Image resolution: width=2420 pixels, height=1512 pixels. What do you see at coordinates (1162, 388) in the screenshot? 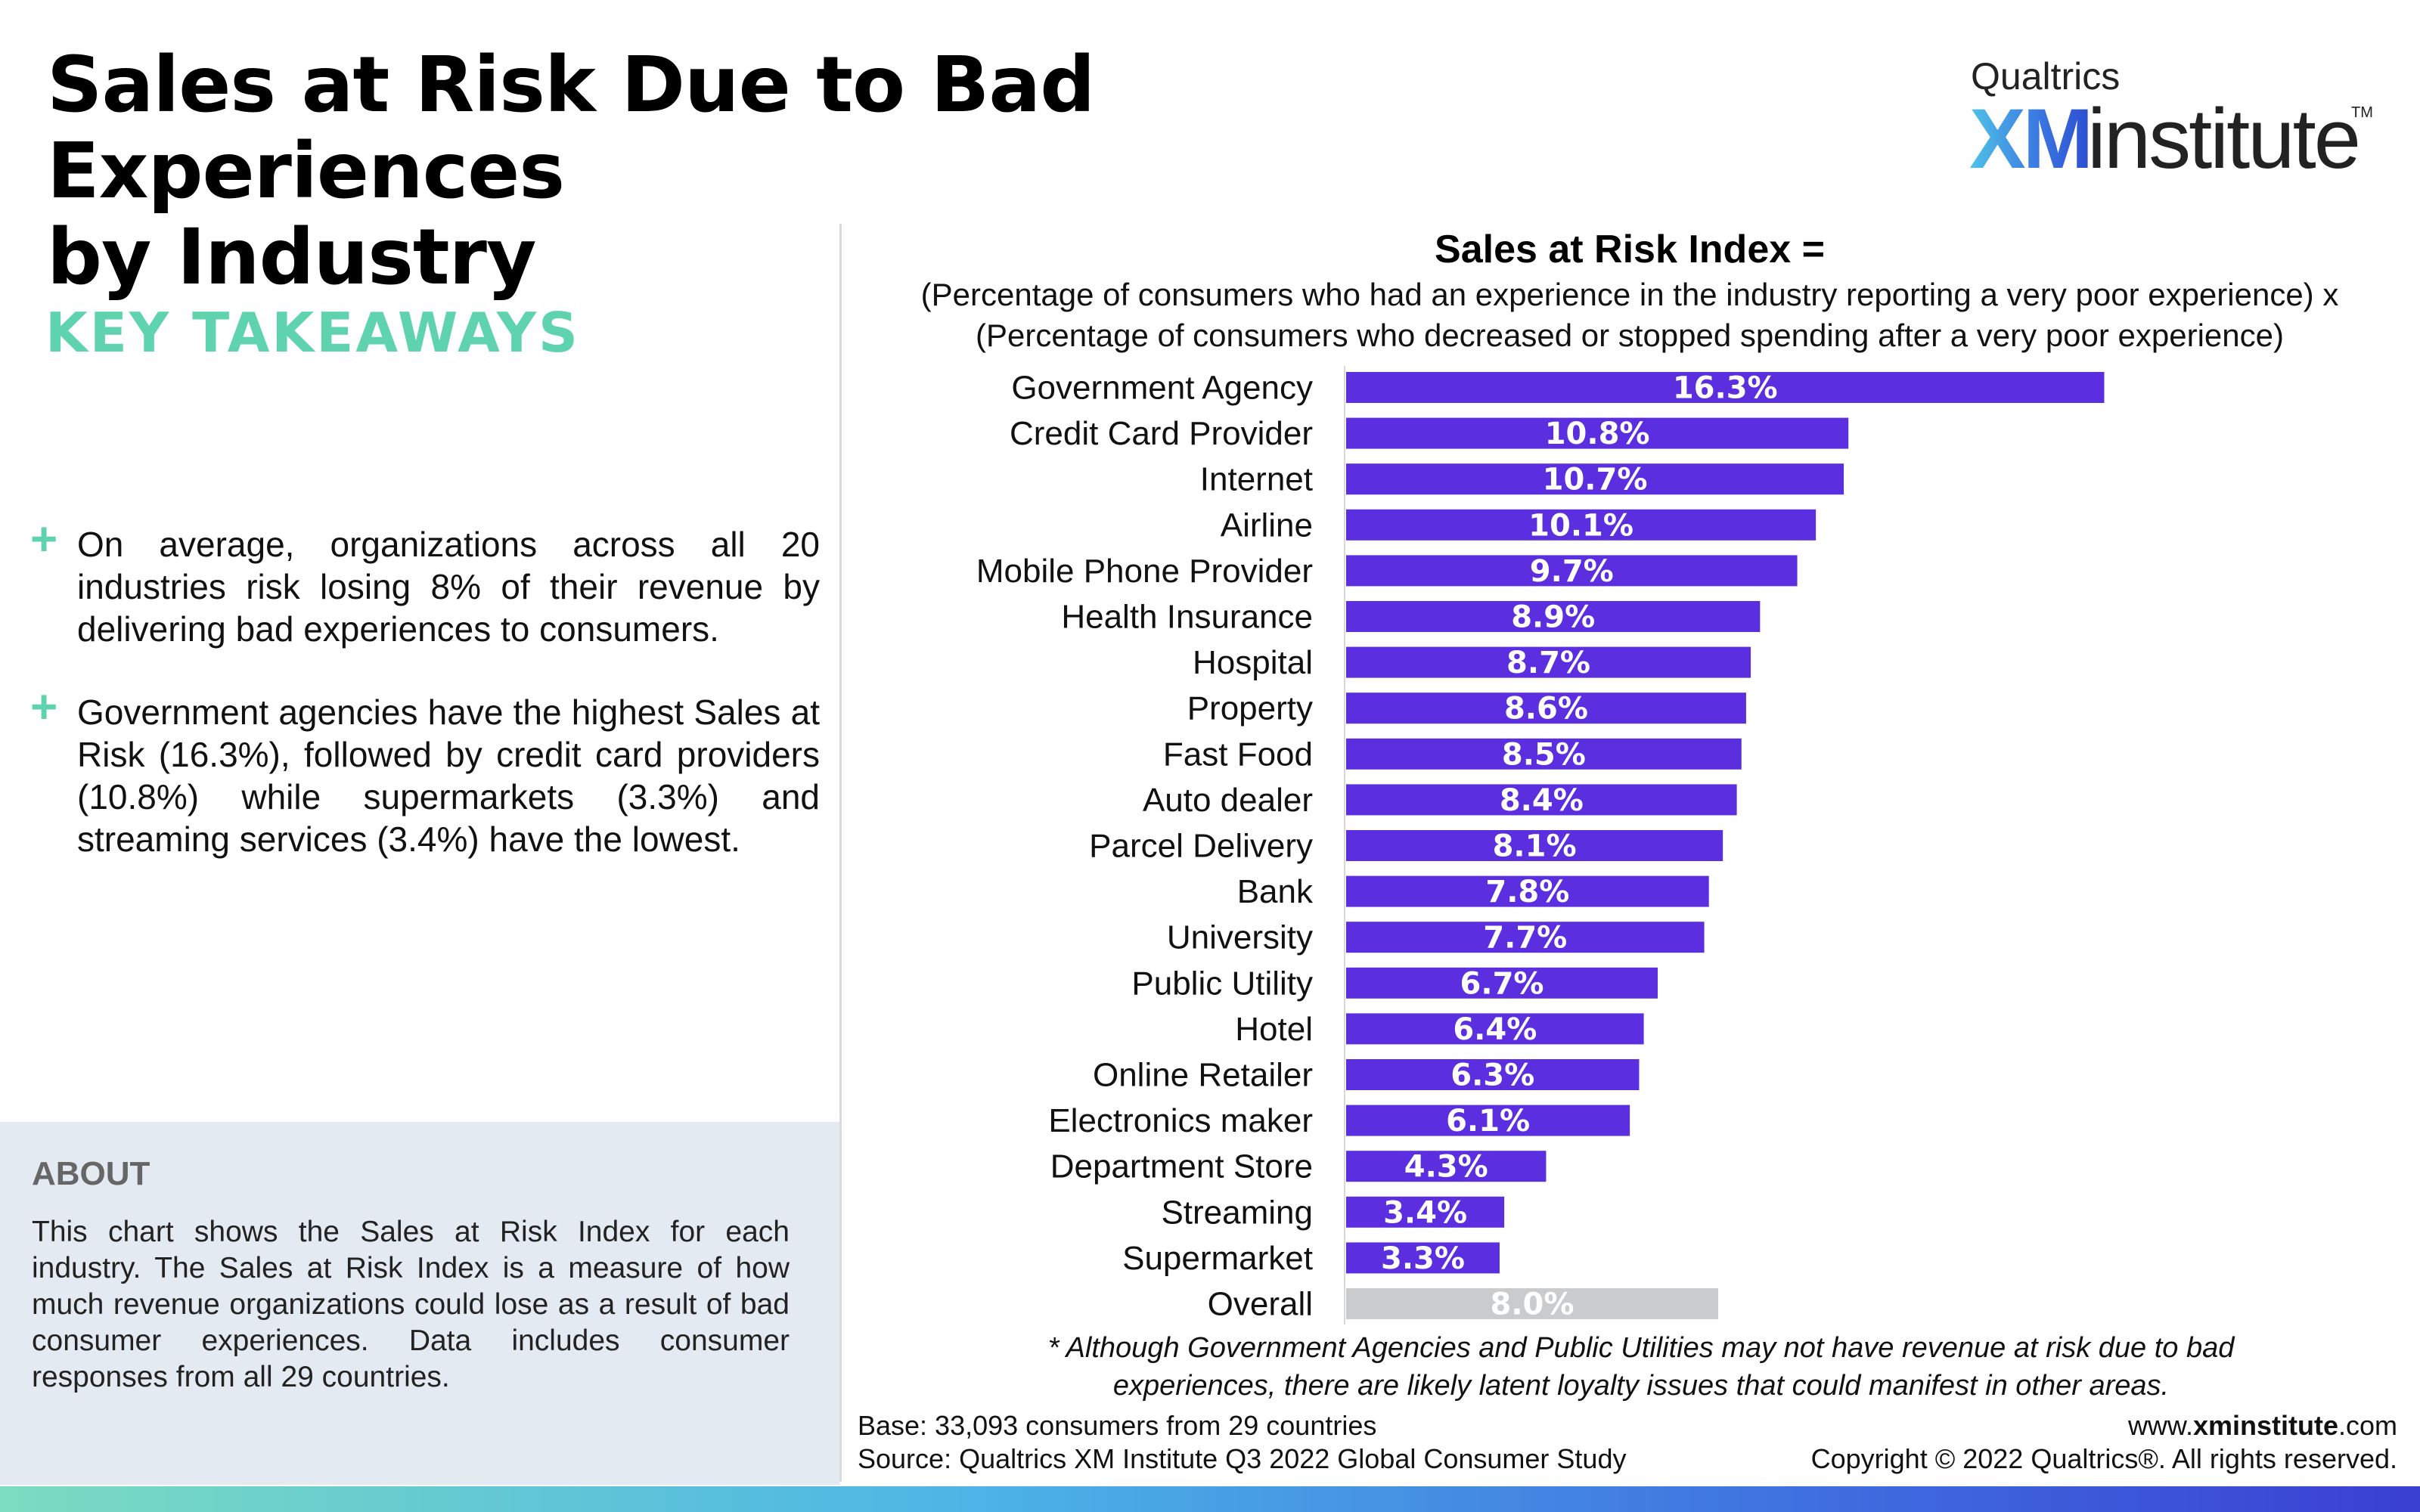
I see `category-label: Government Agency` at bounding box center [1162, 388].